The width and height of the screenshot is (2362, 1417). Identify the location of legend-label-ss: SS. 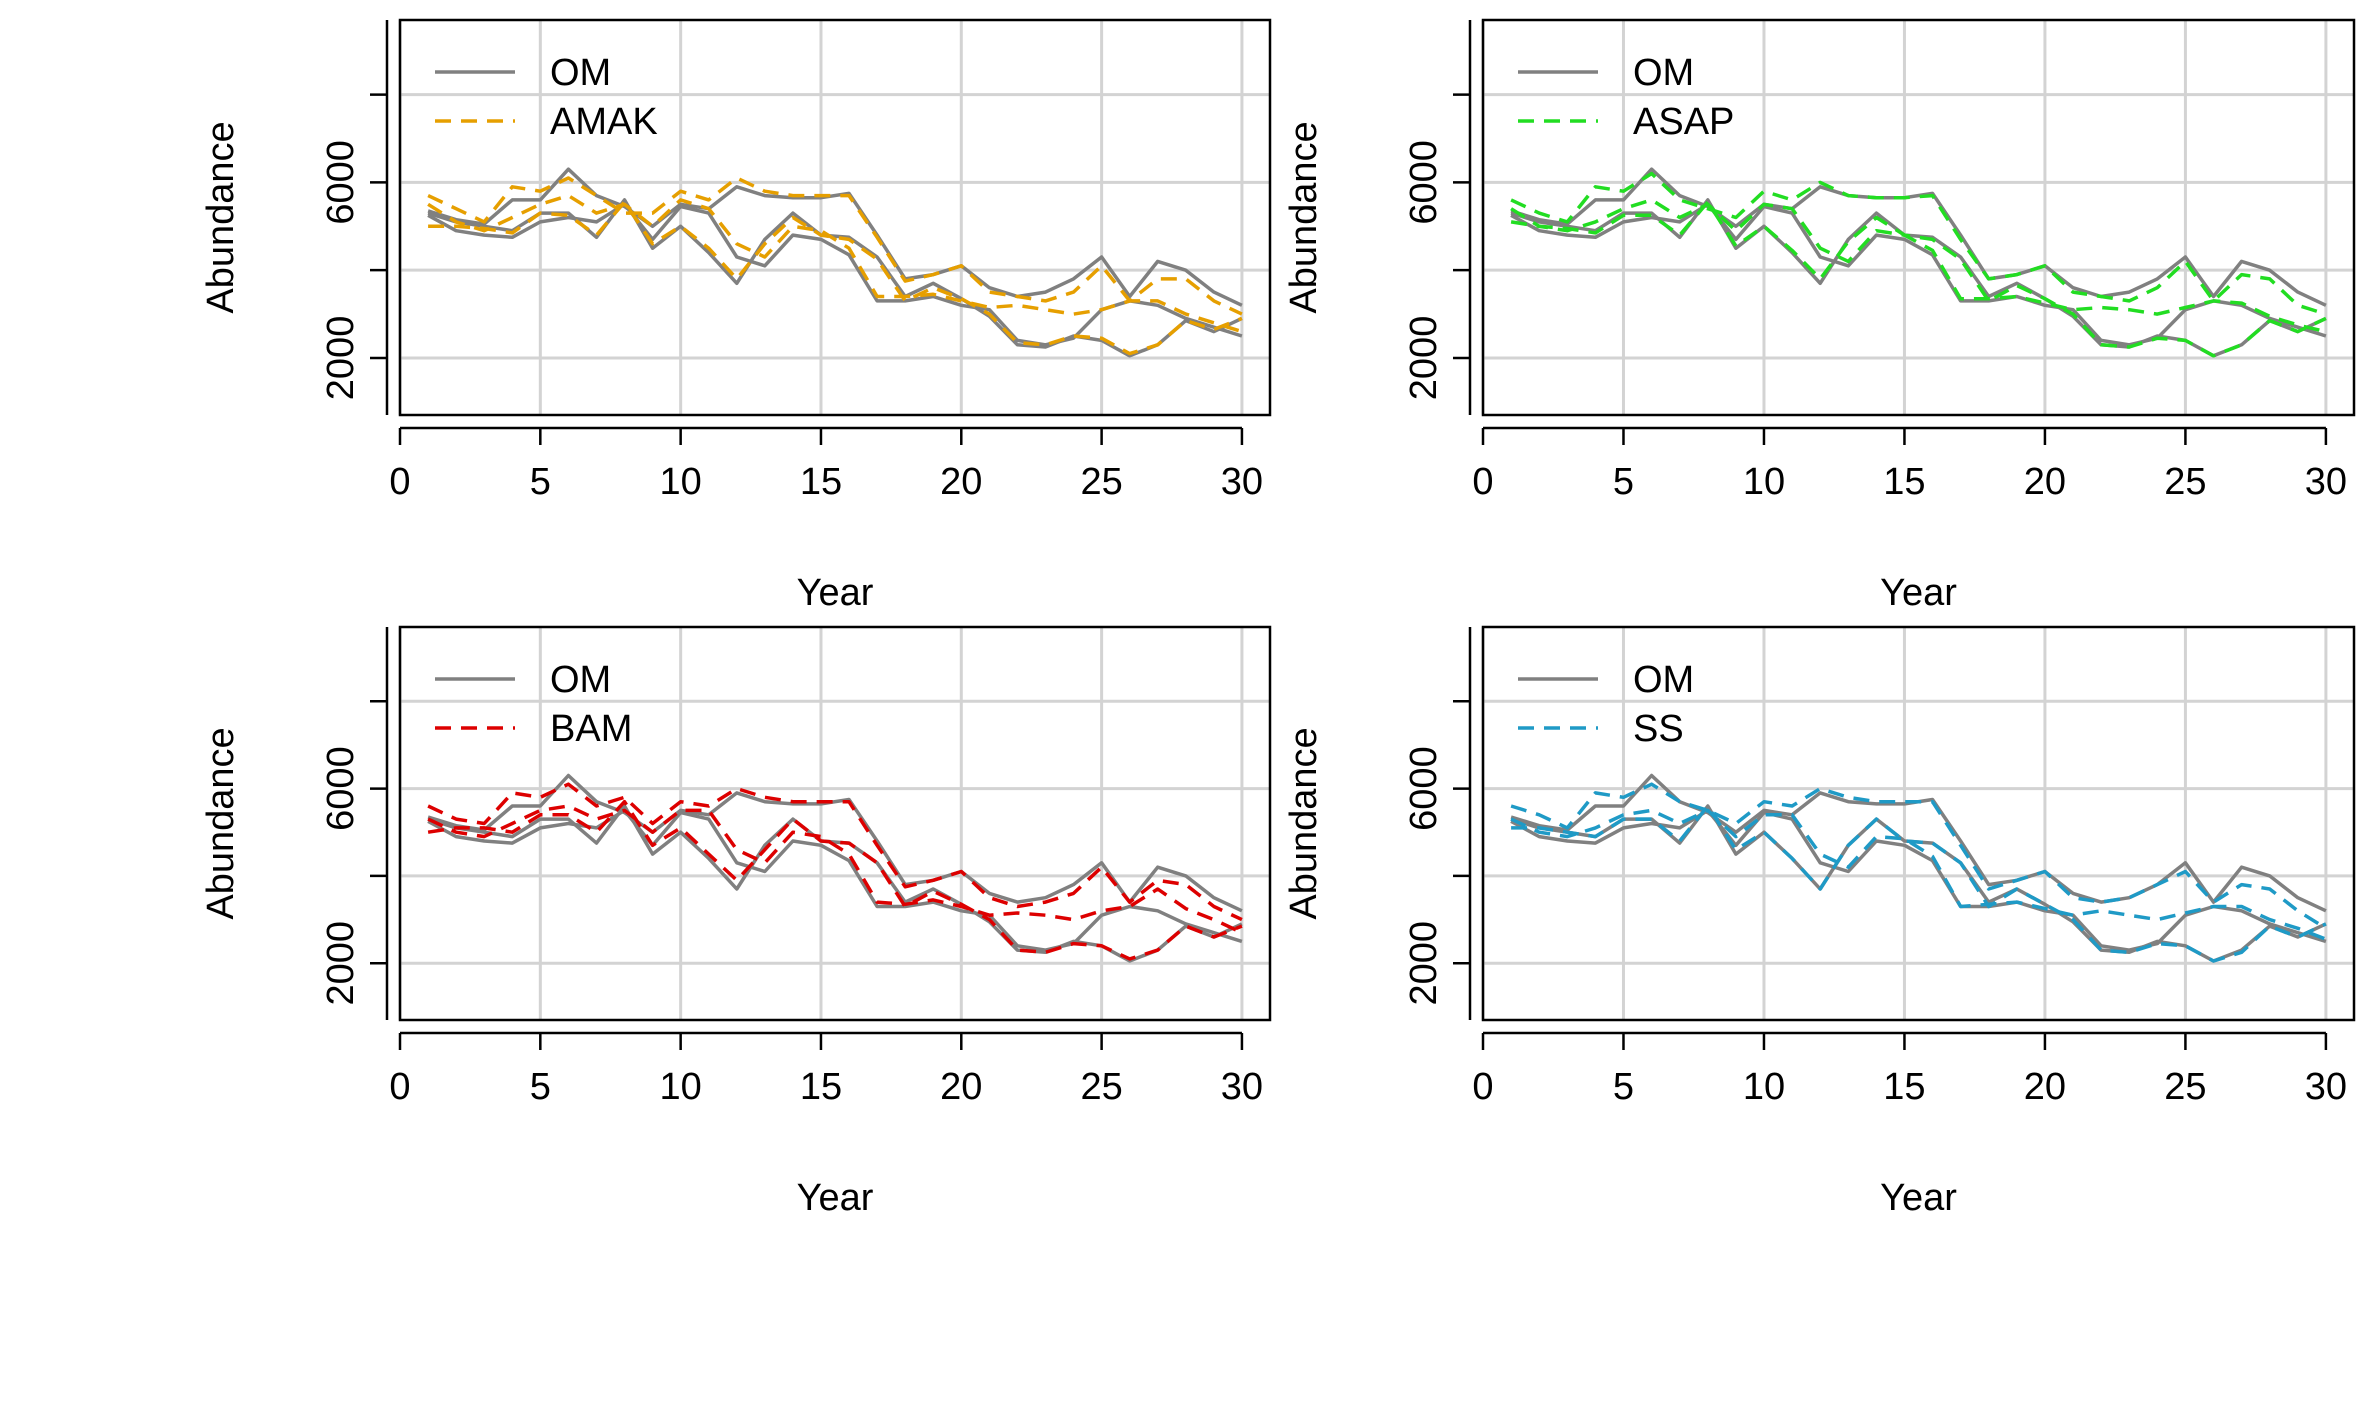
(1658, 729).